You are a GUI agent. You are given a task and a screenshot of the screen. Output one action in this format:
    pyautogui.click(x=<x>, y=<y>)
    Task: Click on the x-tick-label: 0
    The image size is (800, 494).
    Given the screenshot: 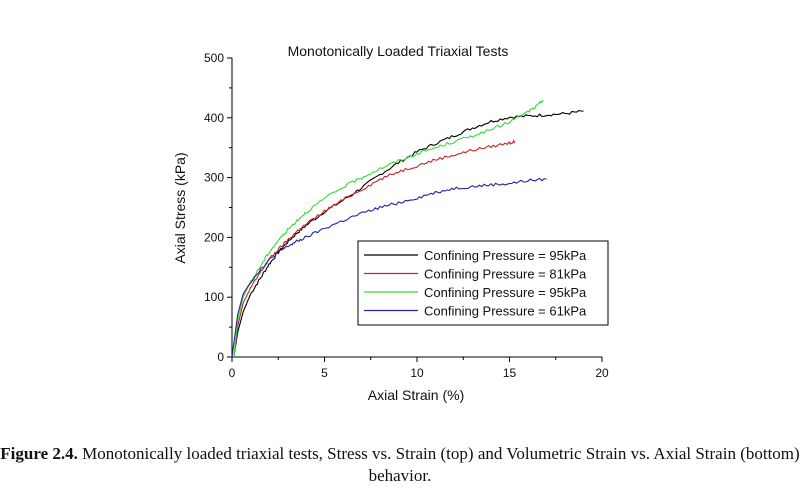 What is the action you would take?
    pyautogui.click(x=232, y=373)
    